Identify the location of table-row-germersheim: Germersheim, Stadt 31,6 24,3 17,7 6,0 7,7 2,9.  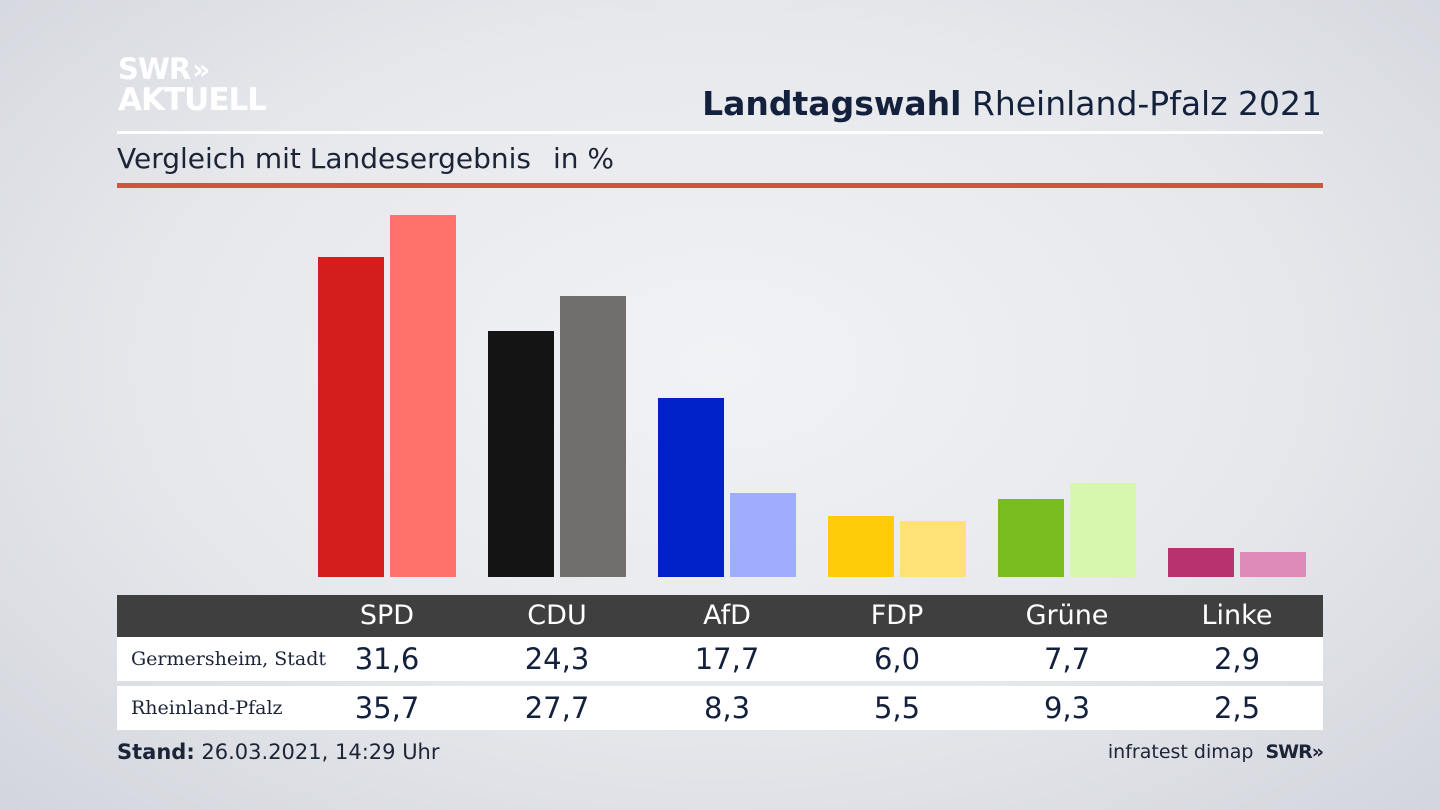
(720, 659).